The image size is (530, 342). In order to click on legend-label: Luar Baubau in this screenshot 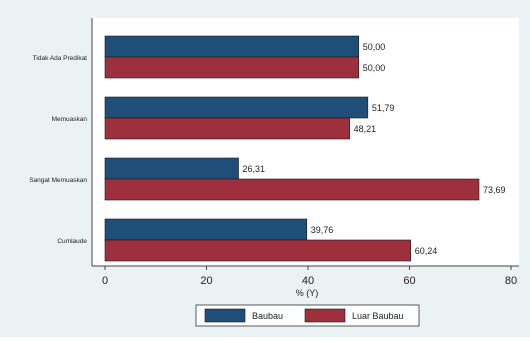, I will do `click(378, 316)`.